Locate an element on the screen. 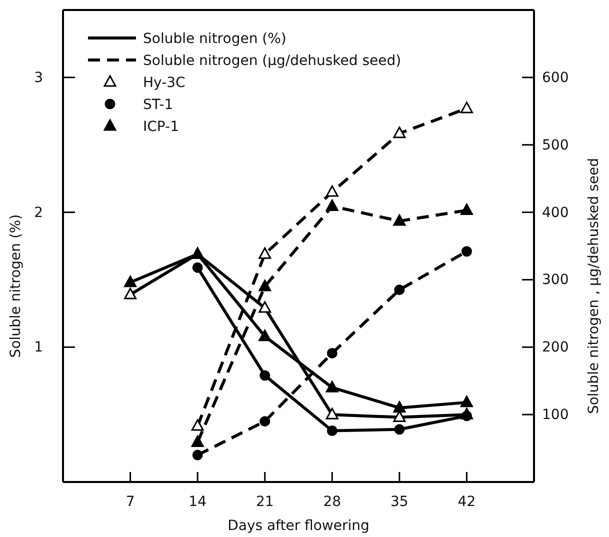  y2-tick-label: 200 is located at coordinates (555, 348).